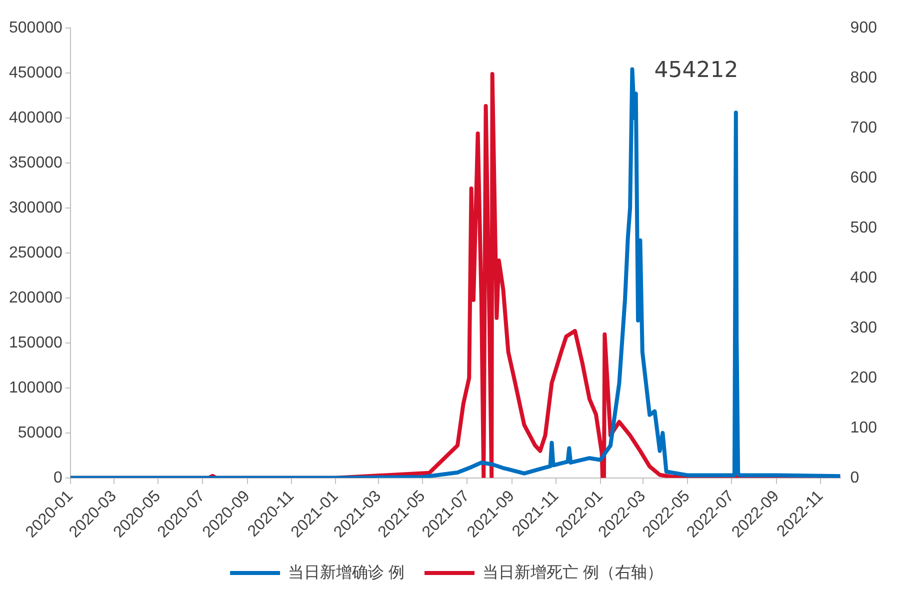 Image resolution: width=897 pixels, height=591 pixels. What do you see at coordinates (35, 253) in the screenshot?
I see `y-tick-label: 250000` at bounding box center [35, 253].